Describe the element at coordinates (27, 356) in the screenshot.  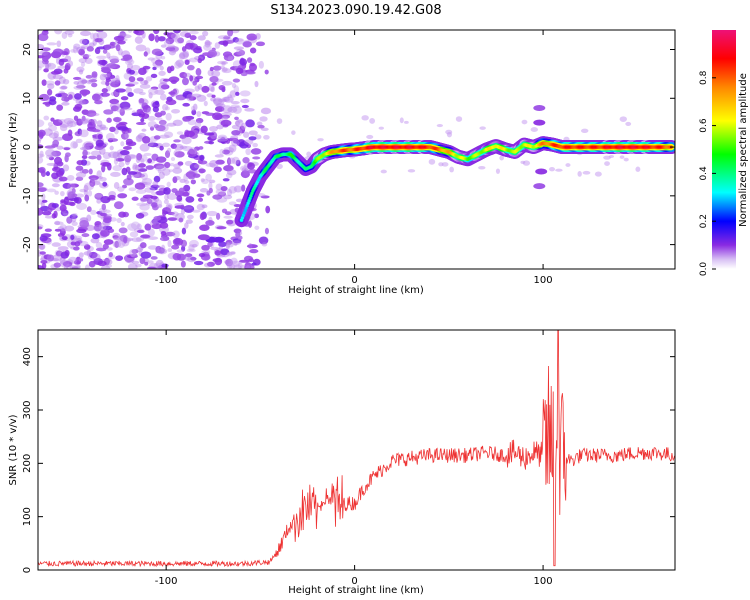
I see `y-tick-label: 400` at that location.